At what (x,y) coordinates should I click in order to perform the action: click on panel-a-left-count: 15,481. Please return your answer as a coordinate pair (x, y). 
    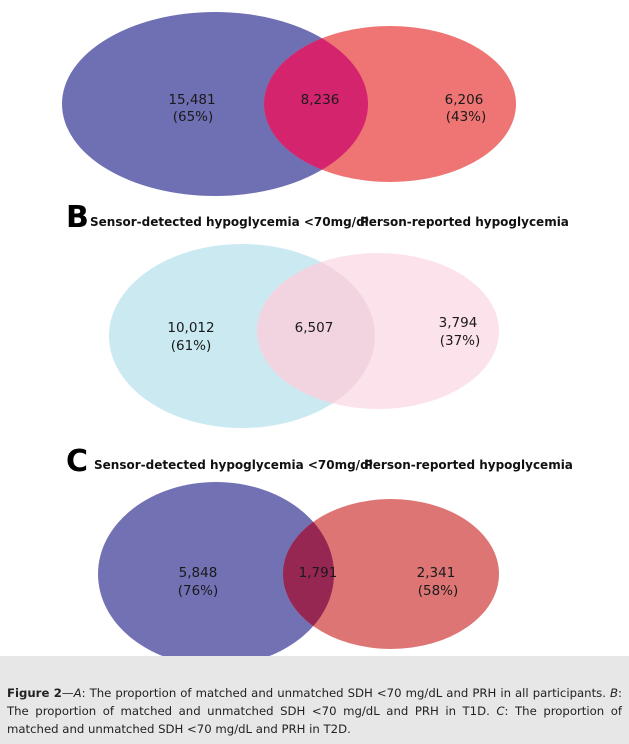
    Looking at the image, I should click on (191, 100).